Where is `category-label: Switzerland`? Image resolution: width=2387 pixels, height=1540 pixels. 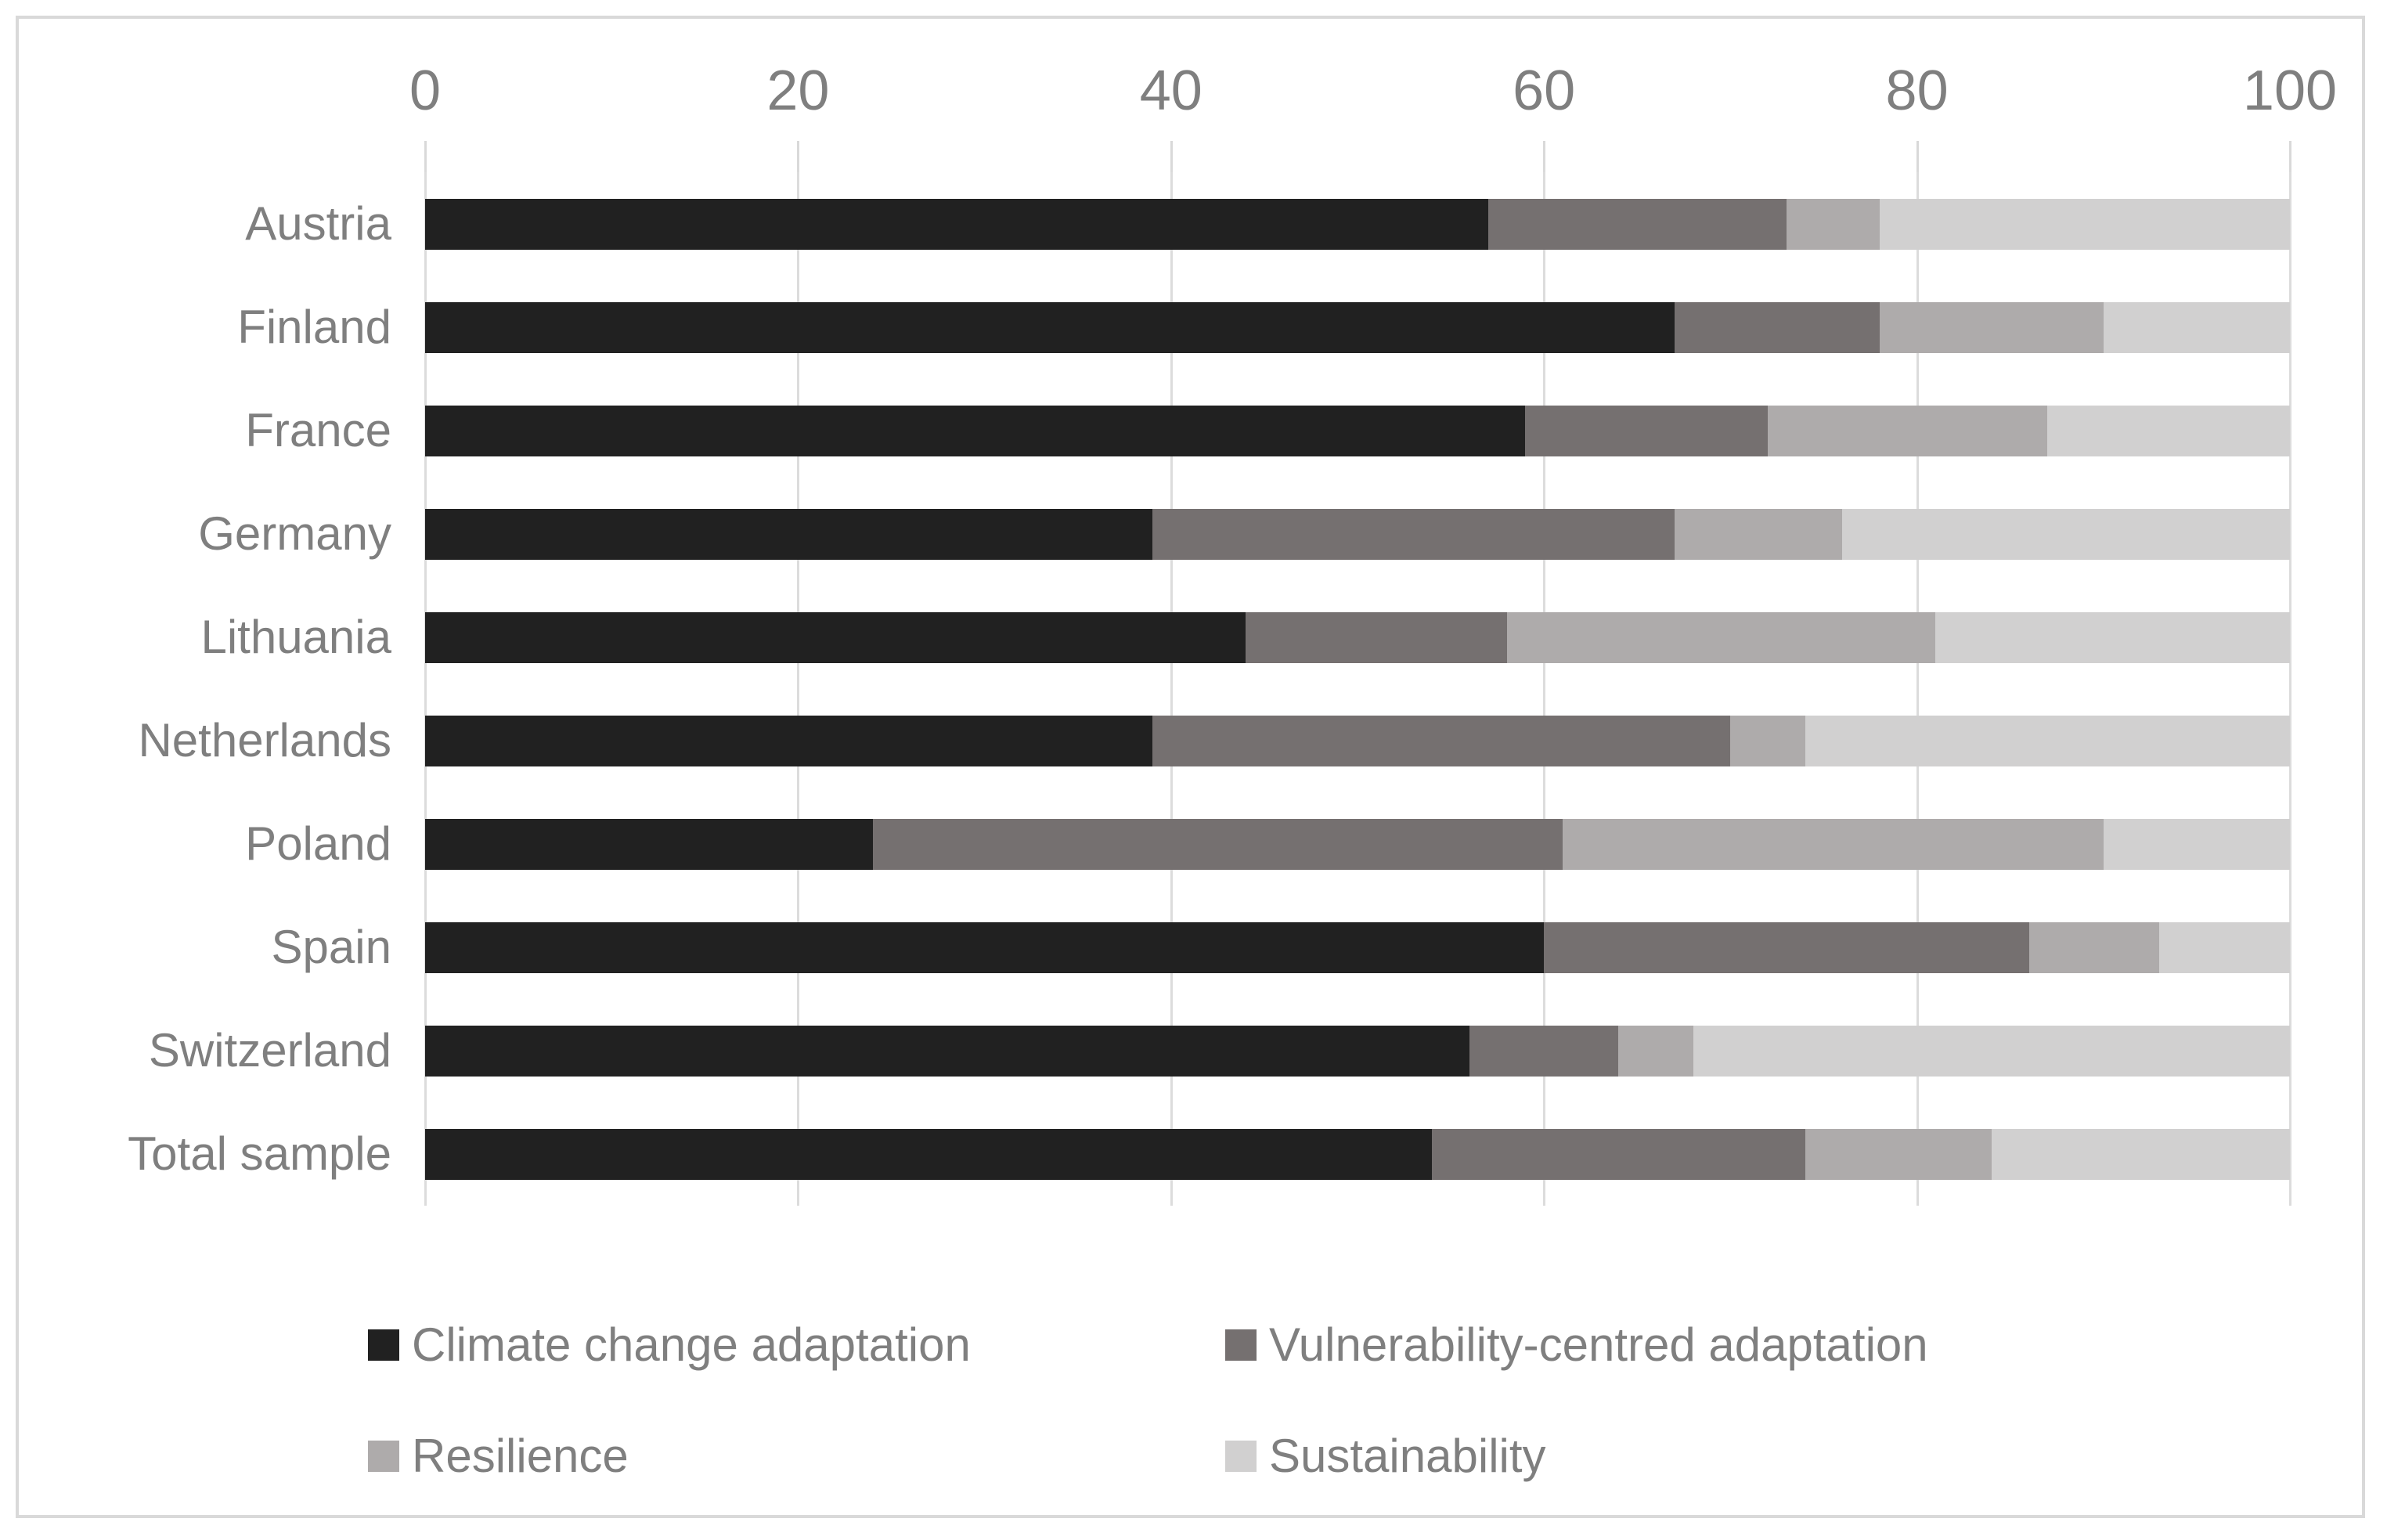 category-label: Switzerland is located at coordinates (269, 1051).